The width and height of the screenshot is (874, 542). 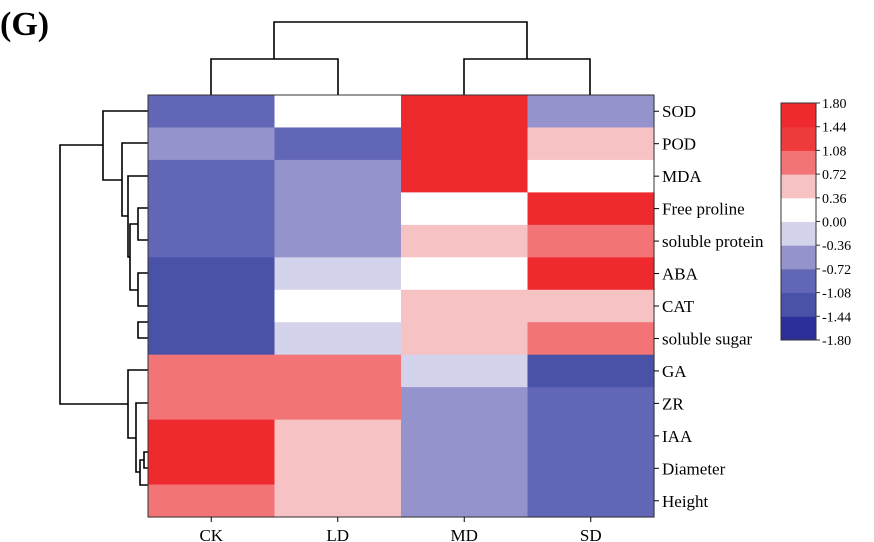 What do you see at coordinates (703, 209) in the screenshot?
I see `row-label: Free proline` at bounding box center [703, 209].